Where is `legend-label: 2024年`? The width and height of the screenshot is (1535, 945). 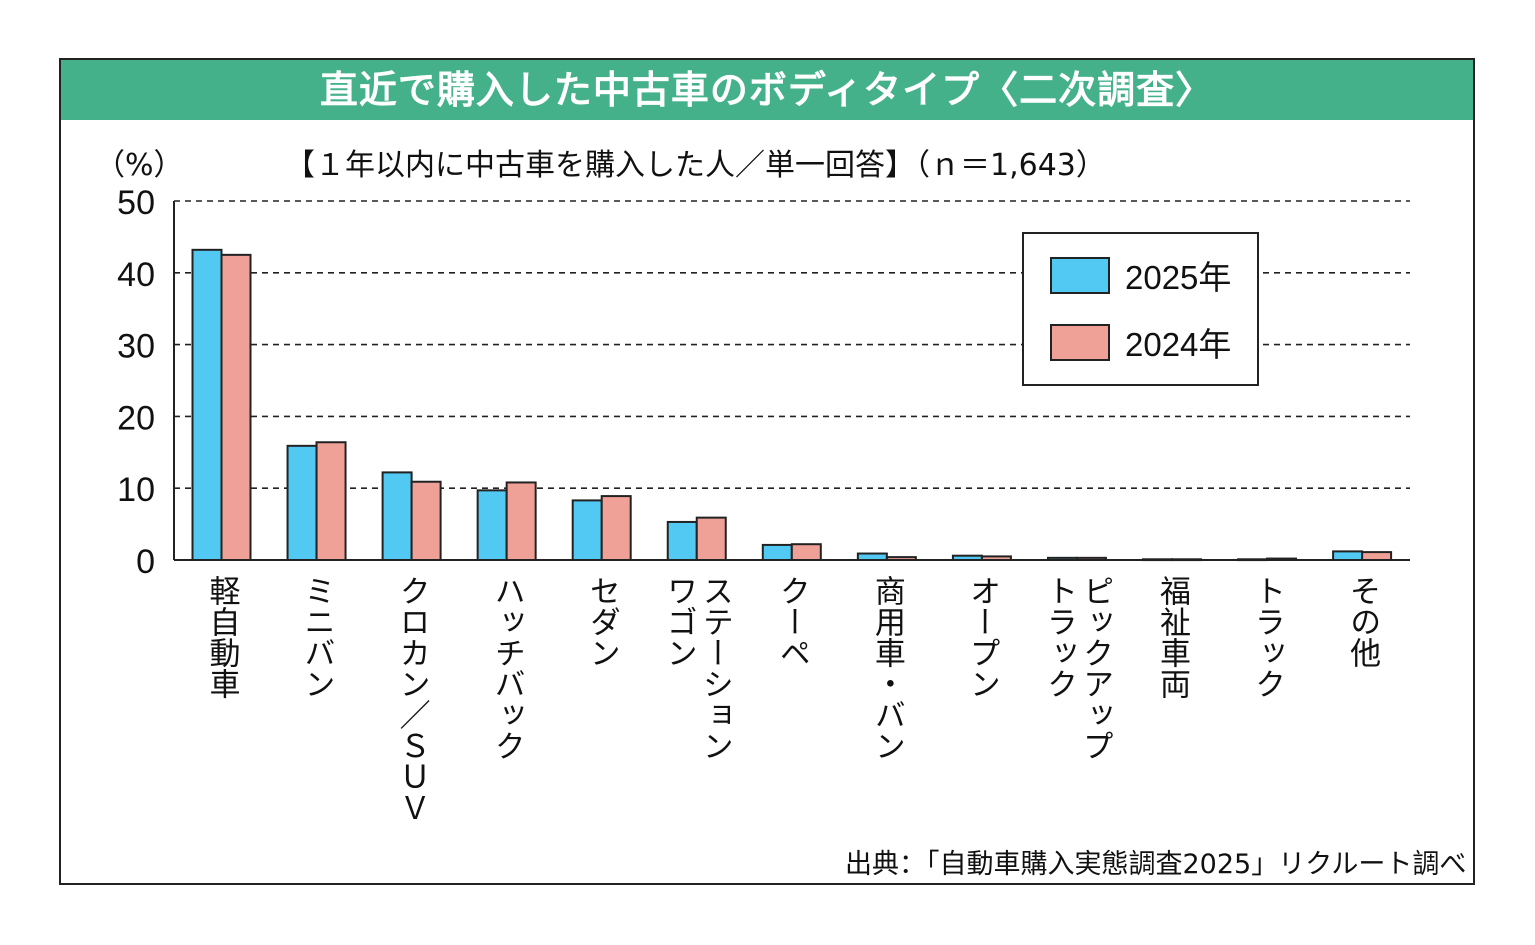
legend-label: 2024年 is located at coordinates (1178, 344).